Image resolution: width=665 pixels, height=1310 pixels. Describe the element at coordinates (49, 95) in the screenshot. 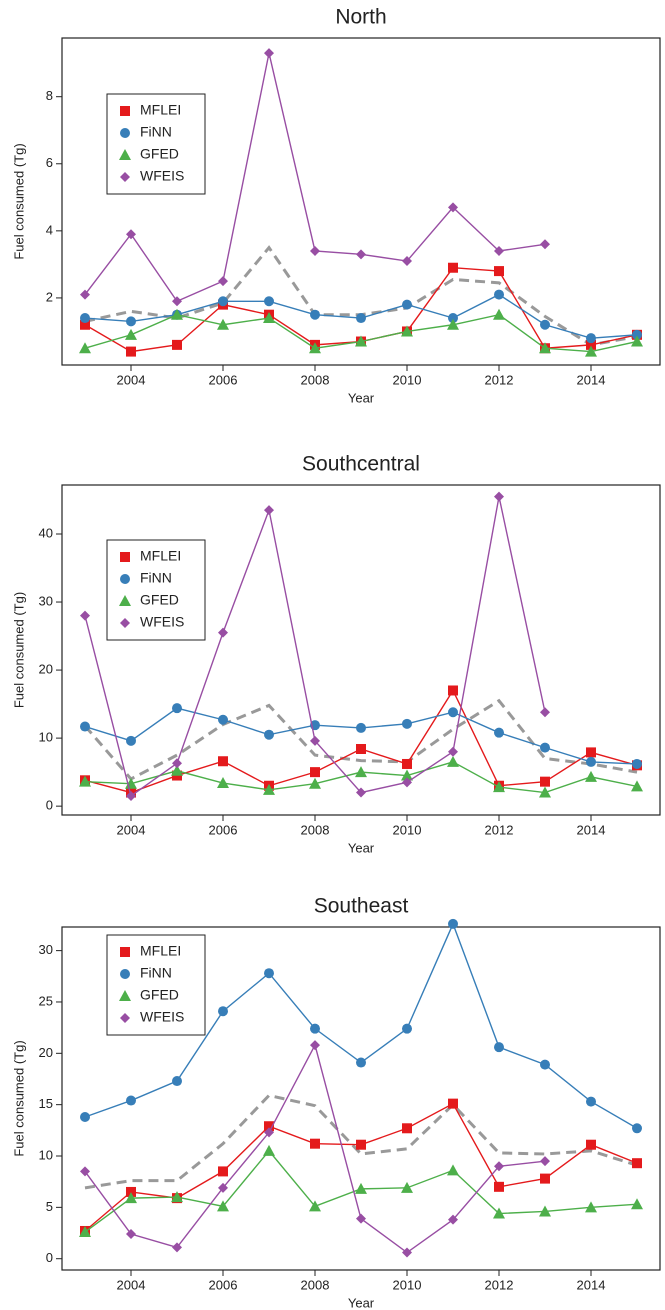

I see `y-tick-label: 8` at that location.